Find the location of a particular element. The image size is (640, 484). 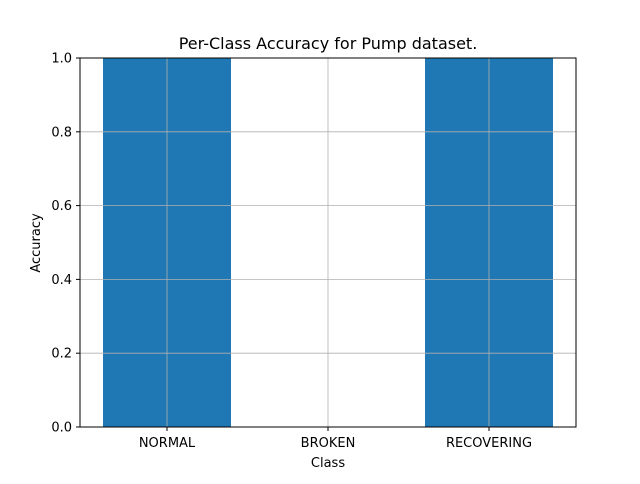

y-axis-label: Accuracy is located at coordinates (36, 243).